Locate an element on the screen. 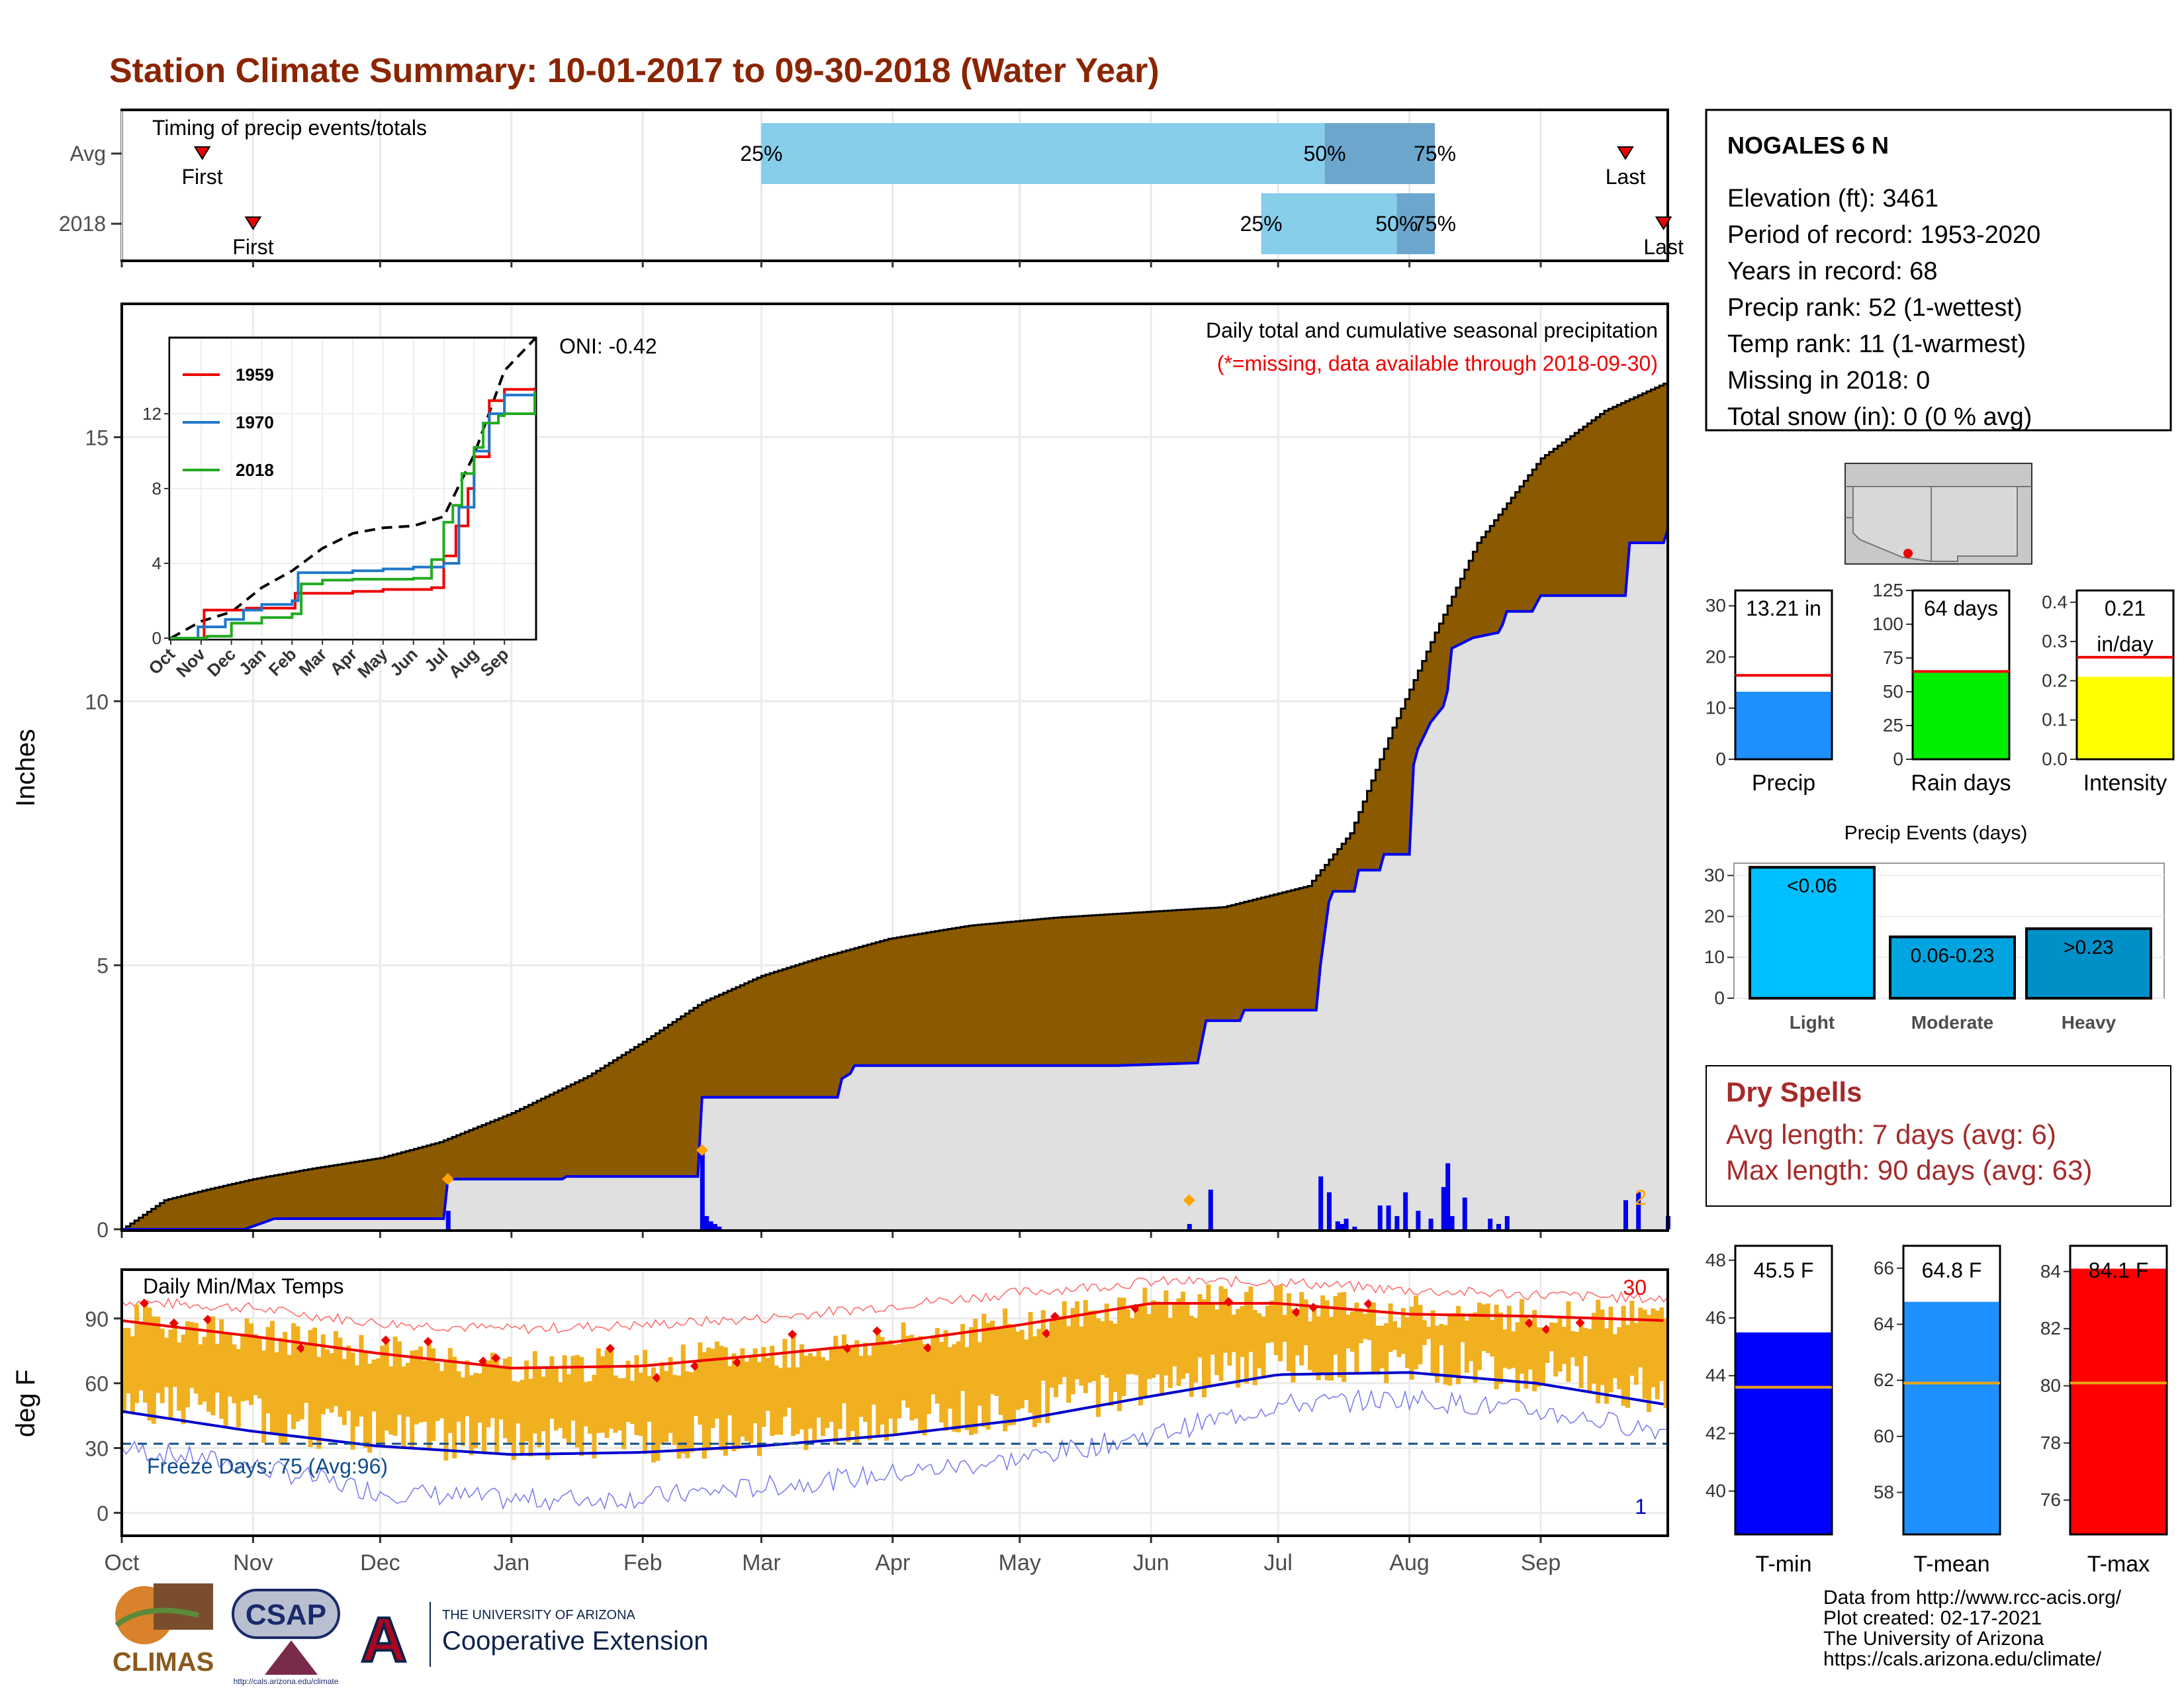 The image size is (2184, 1688). temp-summary-bar-fill is located at coordinates (2118, 1401).